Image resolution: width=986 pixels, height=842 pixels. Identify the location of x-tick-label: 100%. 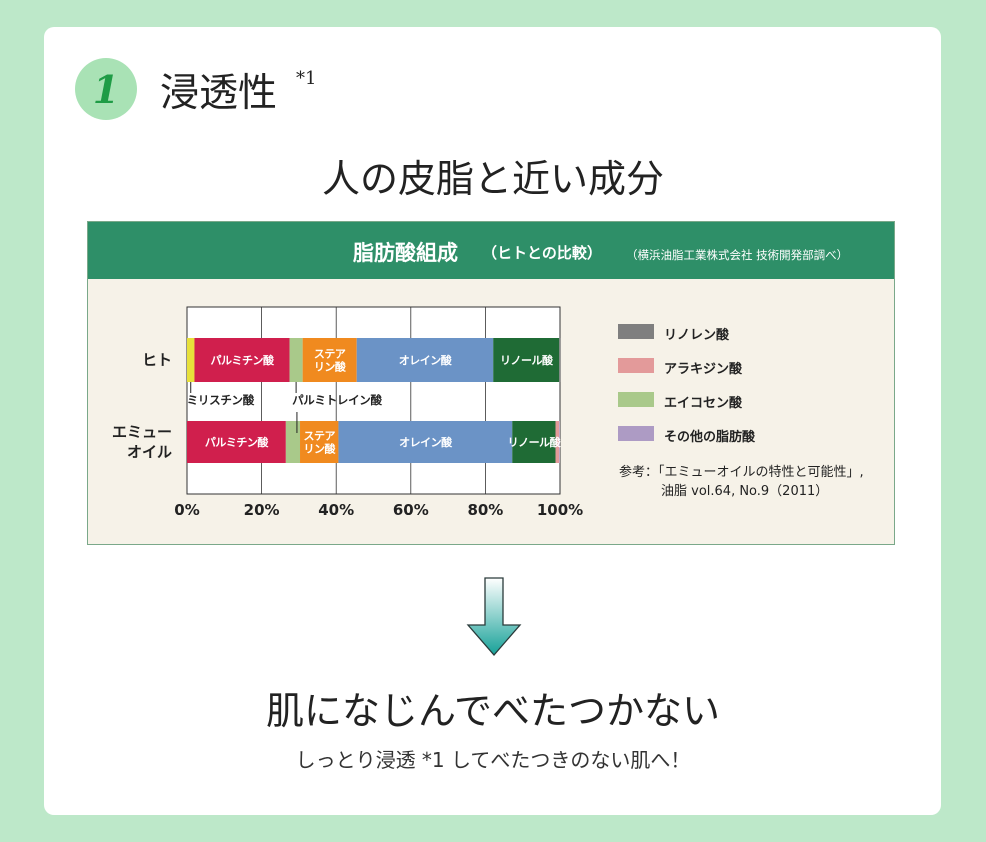
(560, 510).